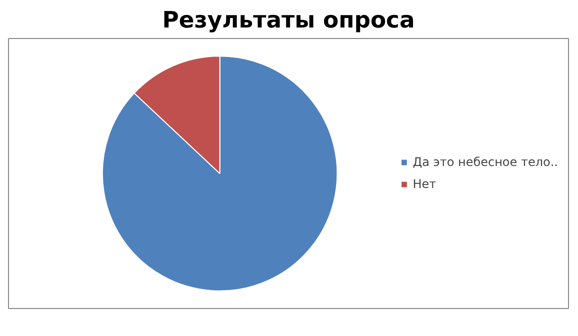  What do you see at coordinates (485, 162) in the screenshot?
I see `legend-label: Да это небесное тело..` at bounding box center [485, 162].